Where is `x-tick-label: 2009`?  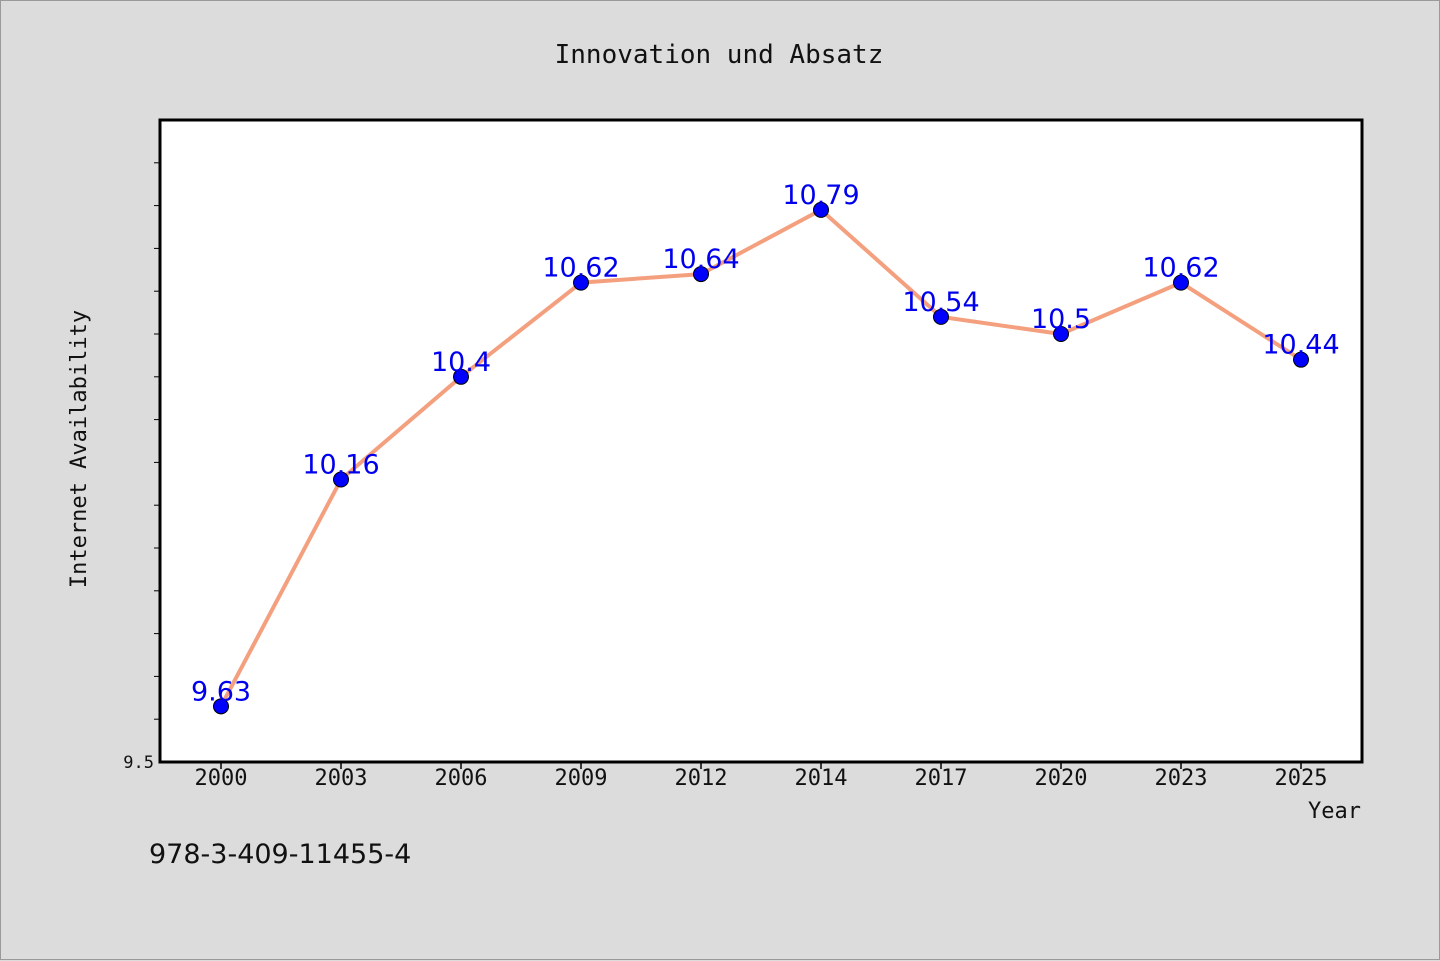
x-tick-label: 2009 is located at coordinates (581, 778).